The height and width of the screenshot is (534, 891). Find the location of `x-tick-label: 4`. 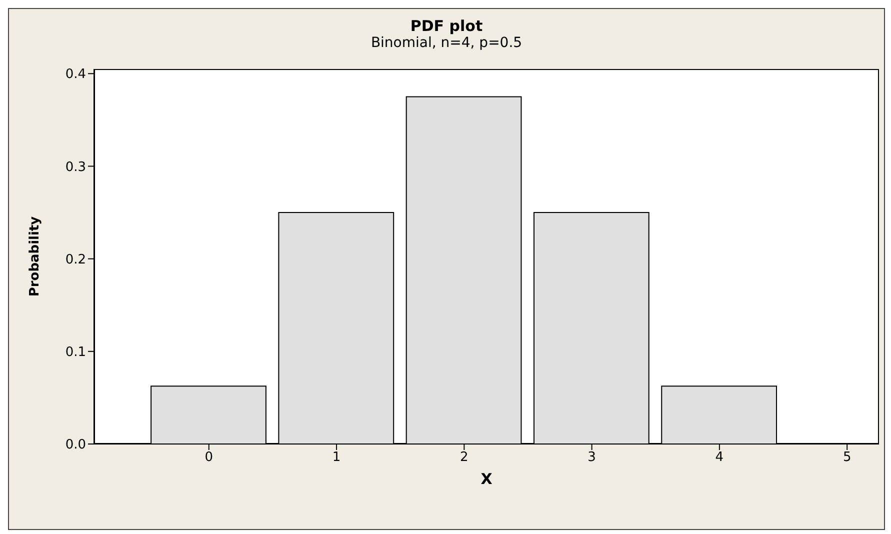

x-tick-label: 4 is located at coordinates (719, 458).